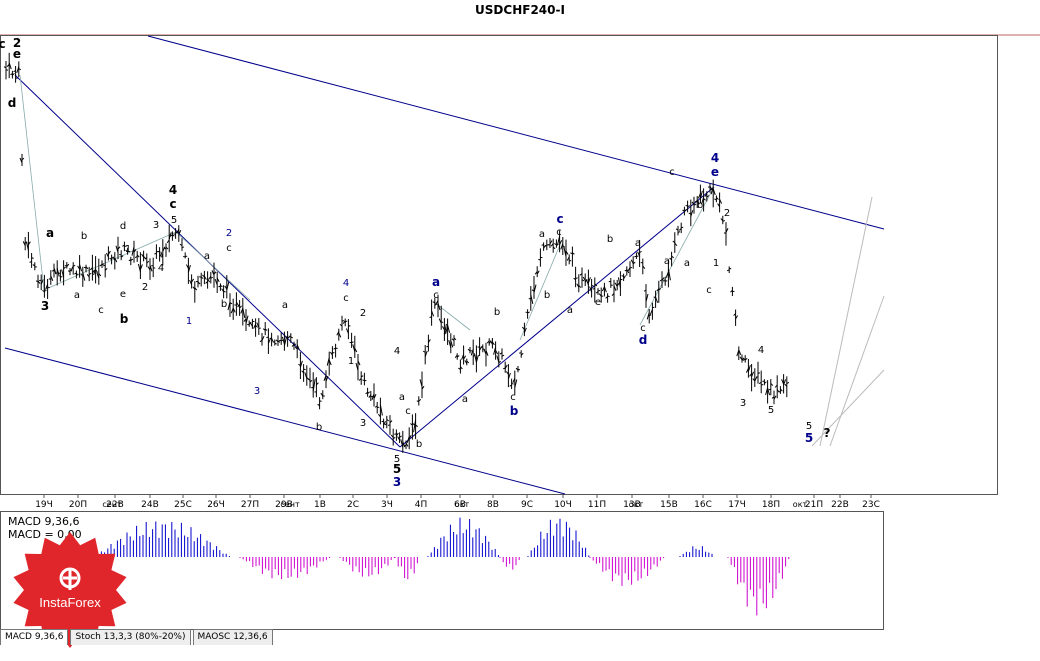  I want to click on x-tick-label: 17Ч, so click(737, 505).